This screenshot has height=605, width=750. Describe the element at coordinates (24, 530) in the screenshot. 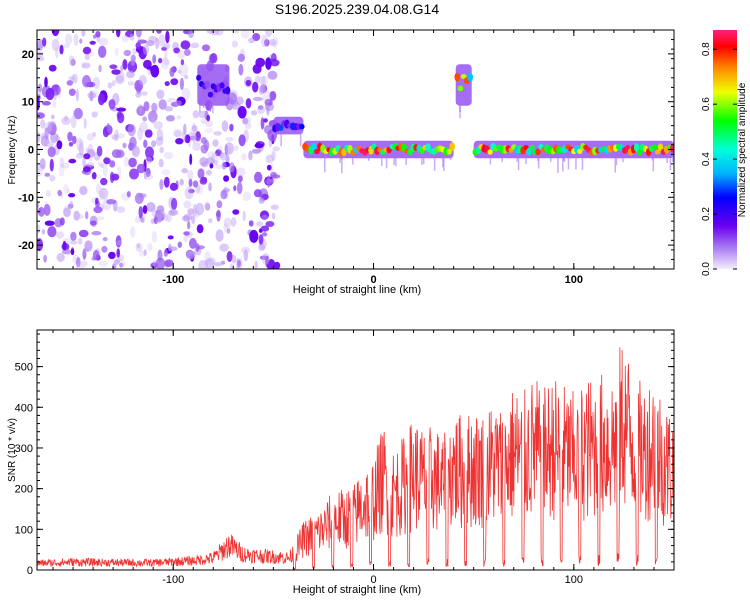

I see `snr-y-tick-label: 100` at that location.